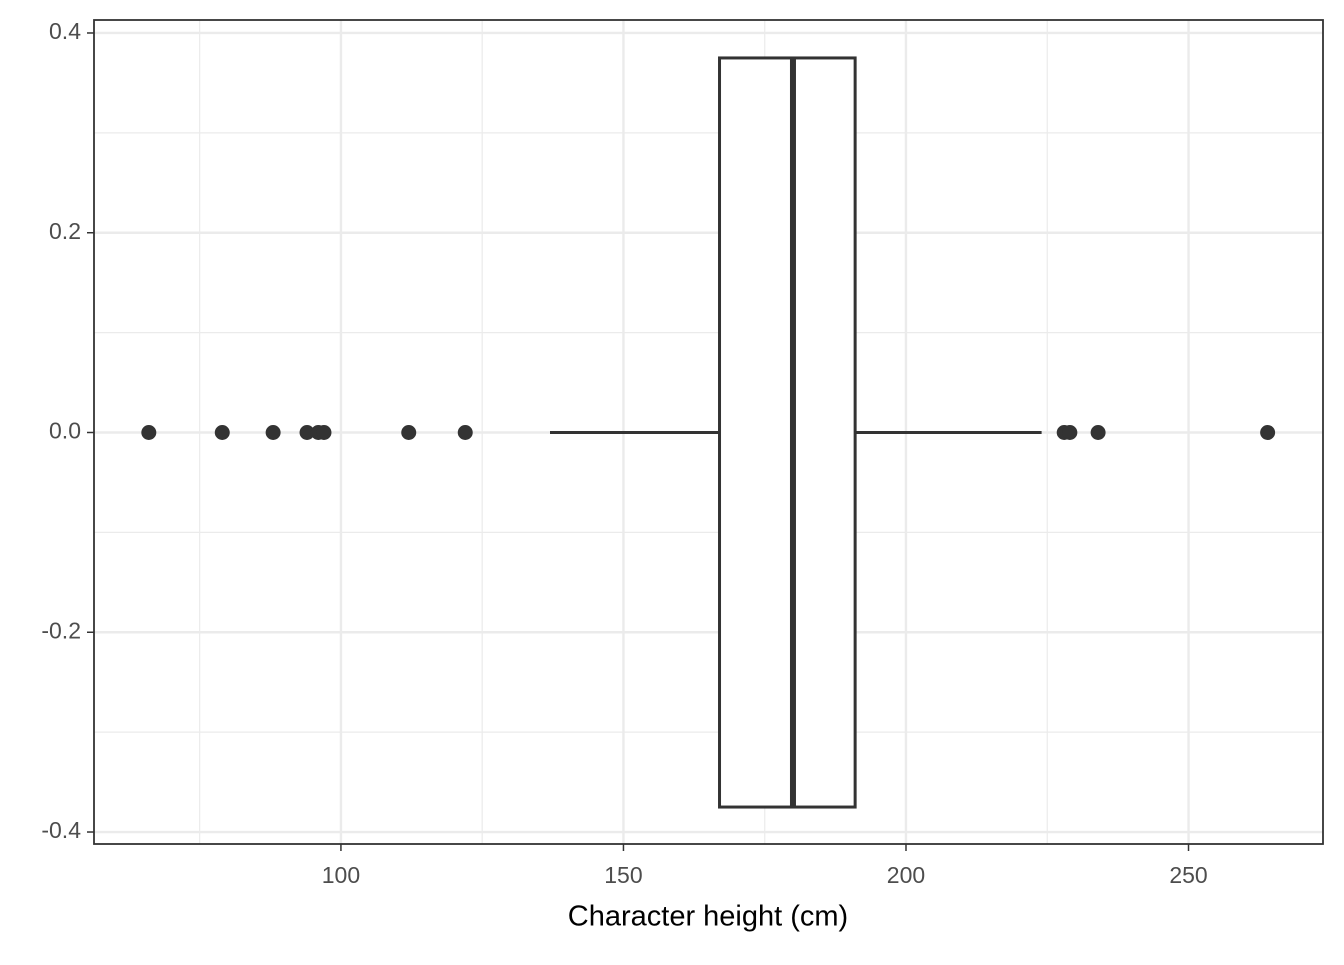  I want to click on y-tick-label: 0.2, so click(65, 231).